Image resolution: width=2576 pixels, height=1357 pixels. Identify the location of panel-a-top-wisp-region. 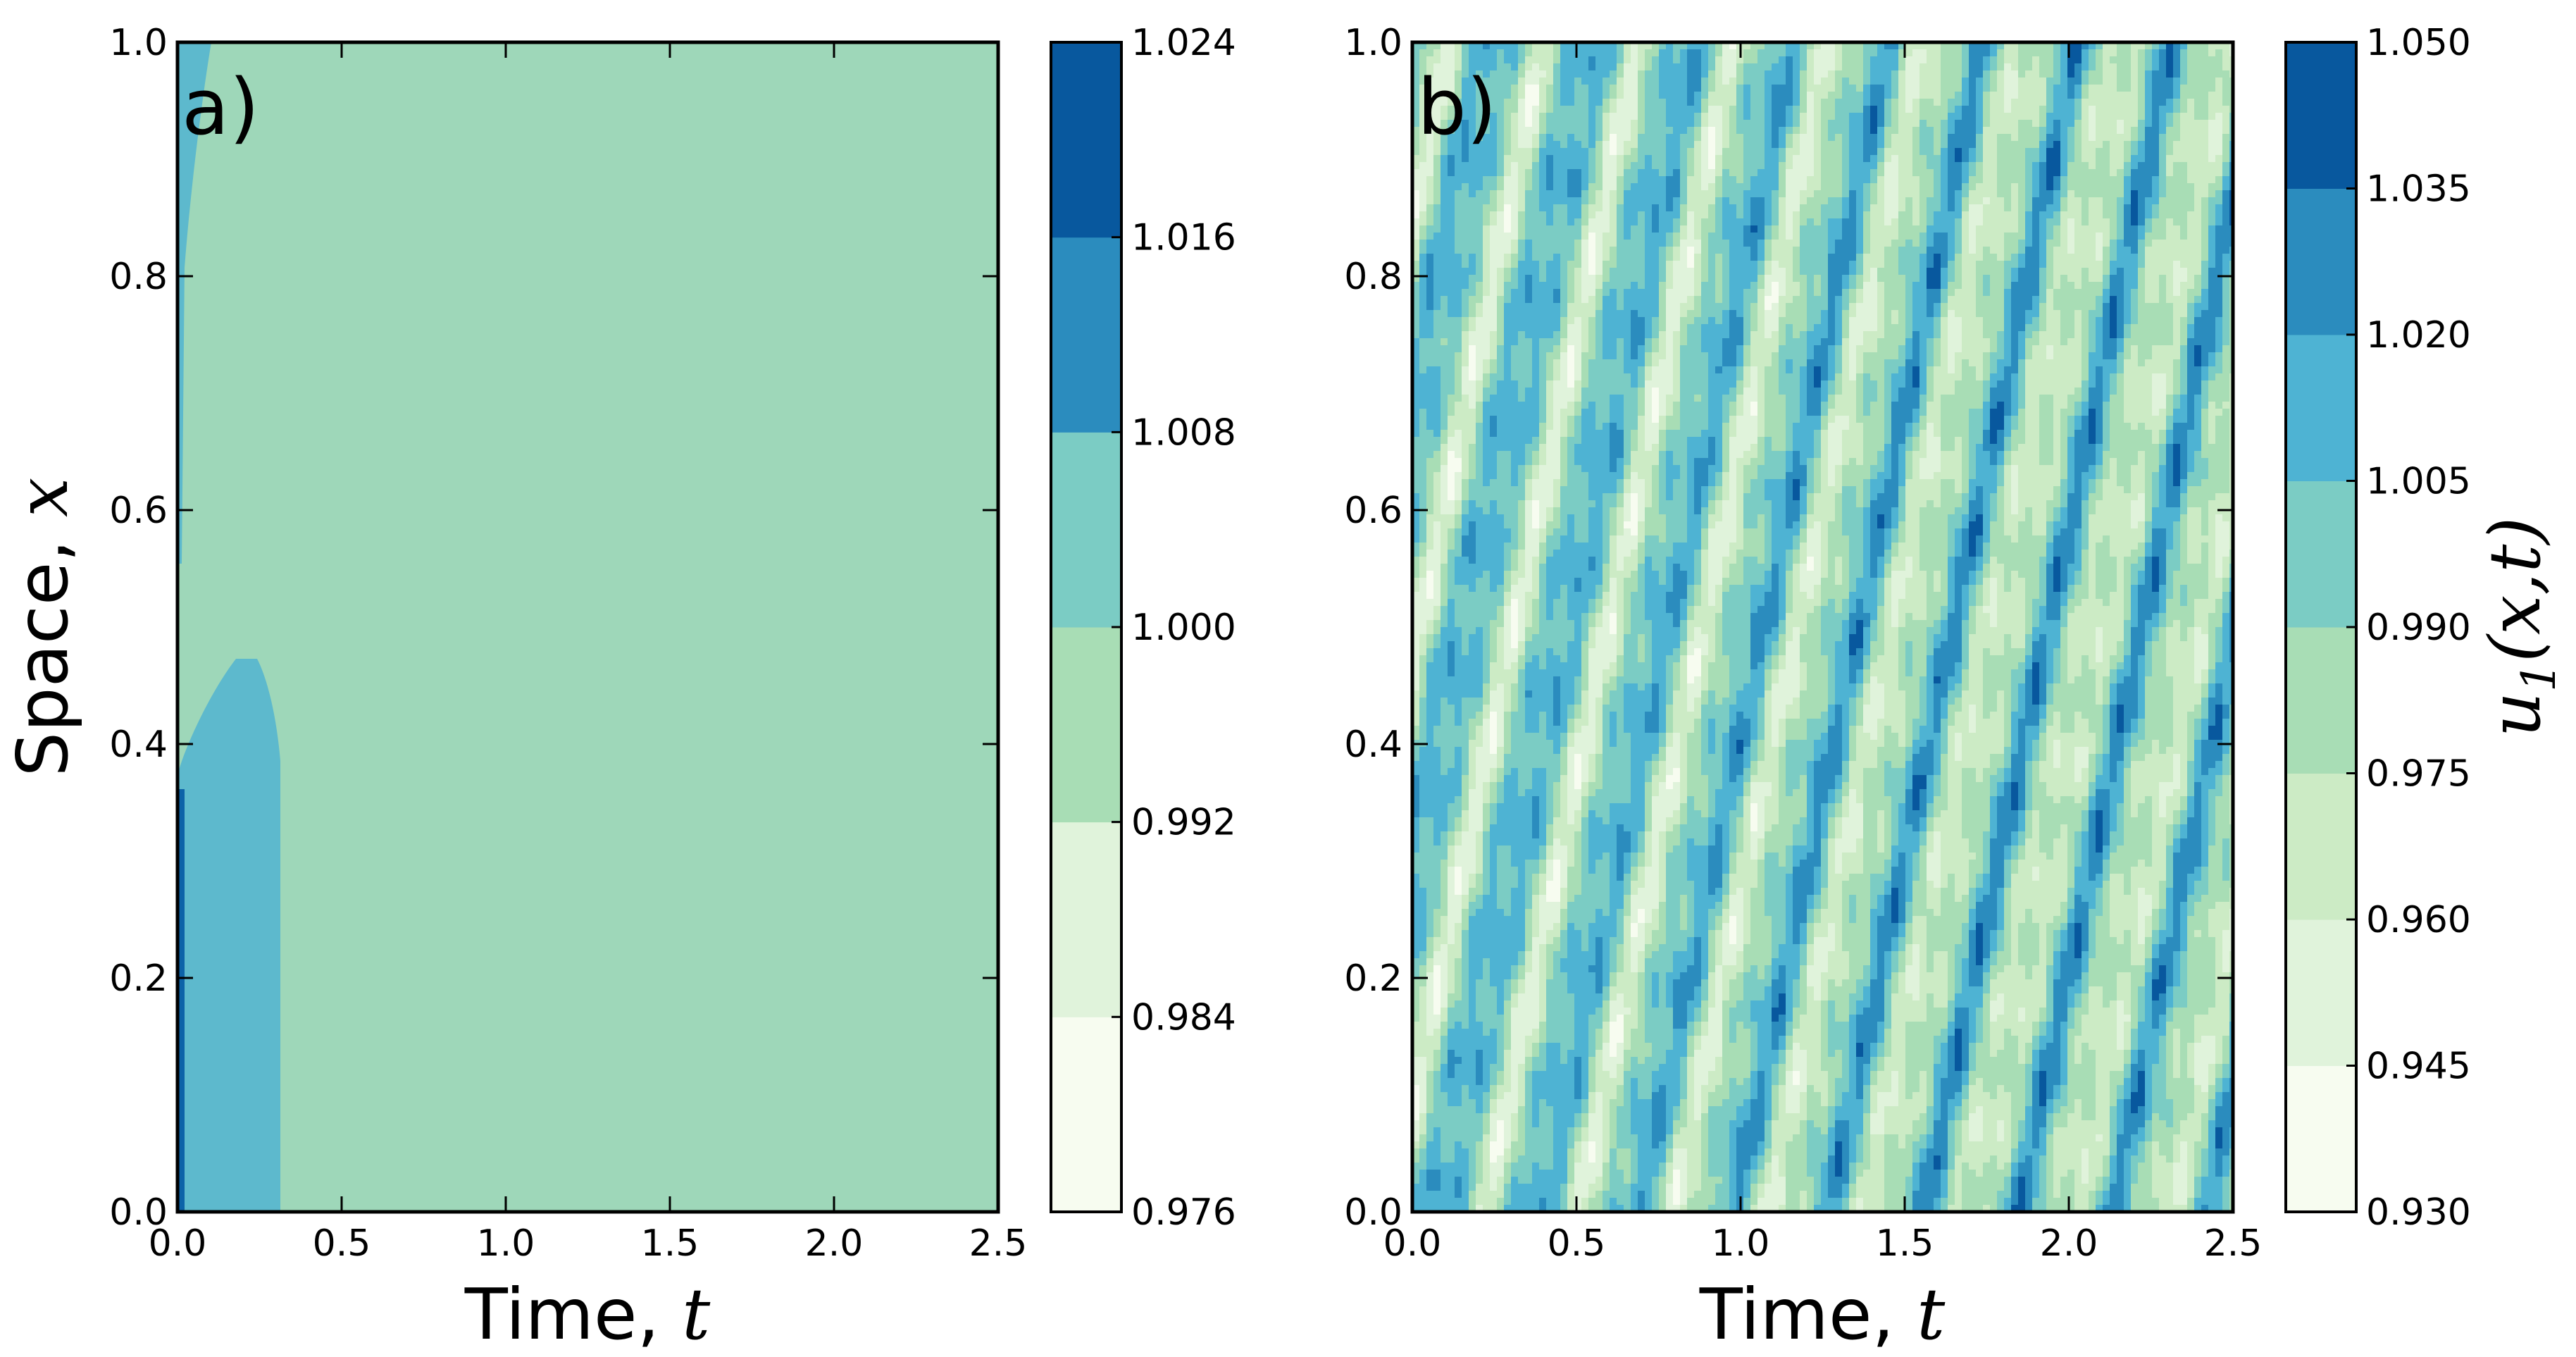
(194, 303).